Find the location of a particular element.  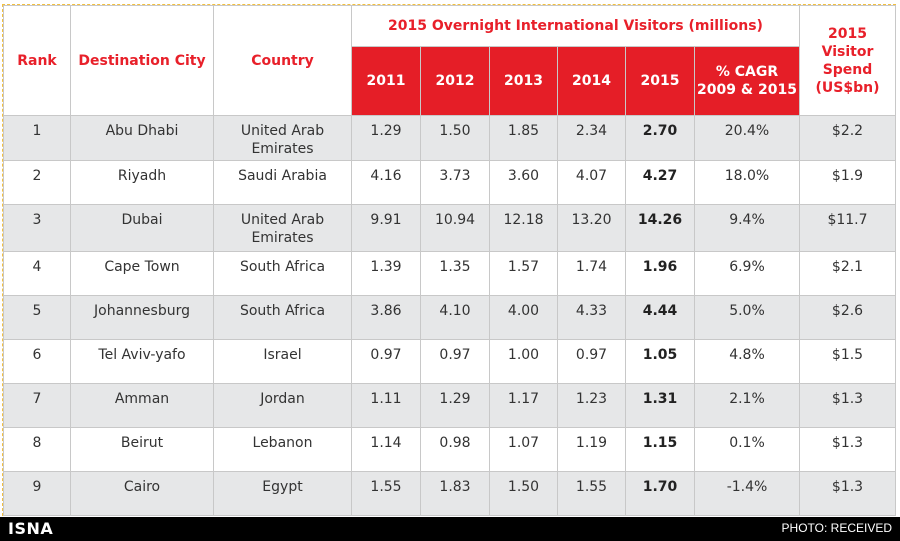

cell-cagr: 20.4% is located at coordinates (747, 138).